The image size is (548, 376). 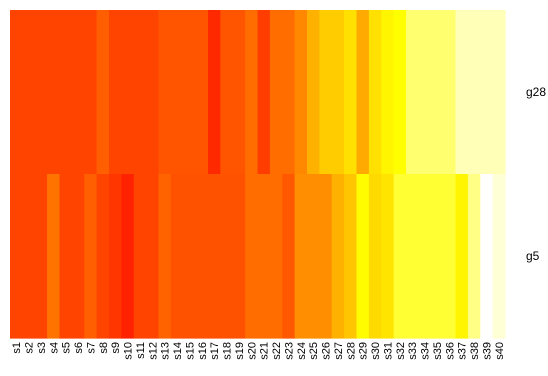 What do you see at coordinates (264, 92) in the screenshot?
I see `heatmap-cell-g28-s21` at bounding box center [264, 92].